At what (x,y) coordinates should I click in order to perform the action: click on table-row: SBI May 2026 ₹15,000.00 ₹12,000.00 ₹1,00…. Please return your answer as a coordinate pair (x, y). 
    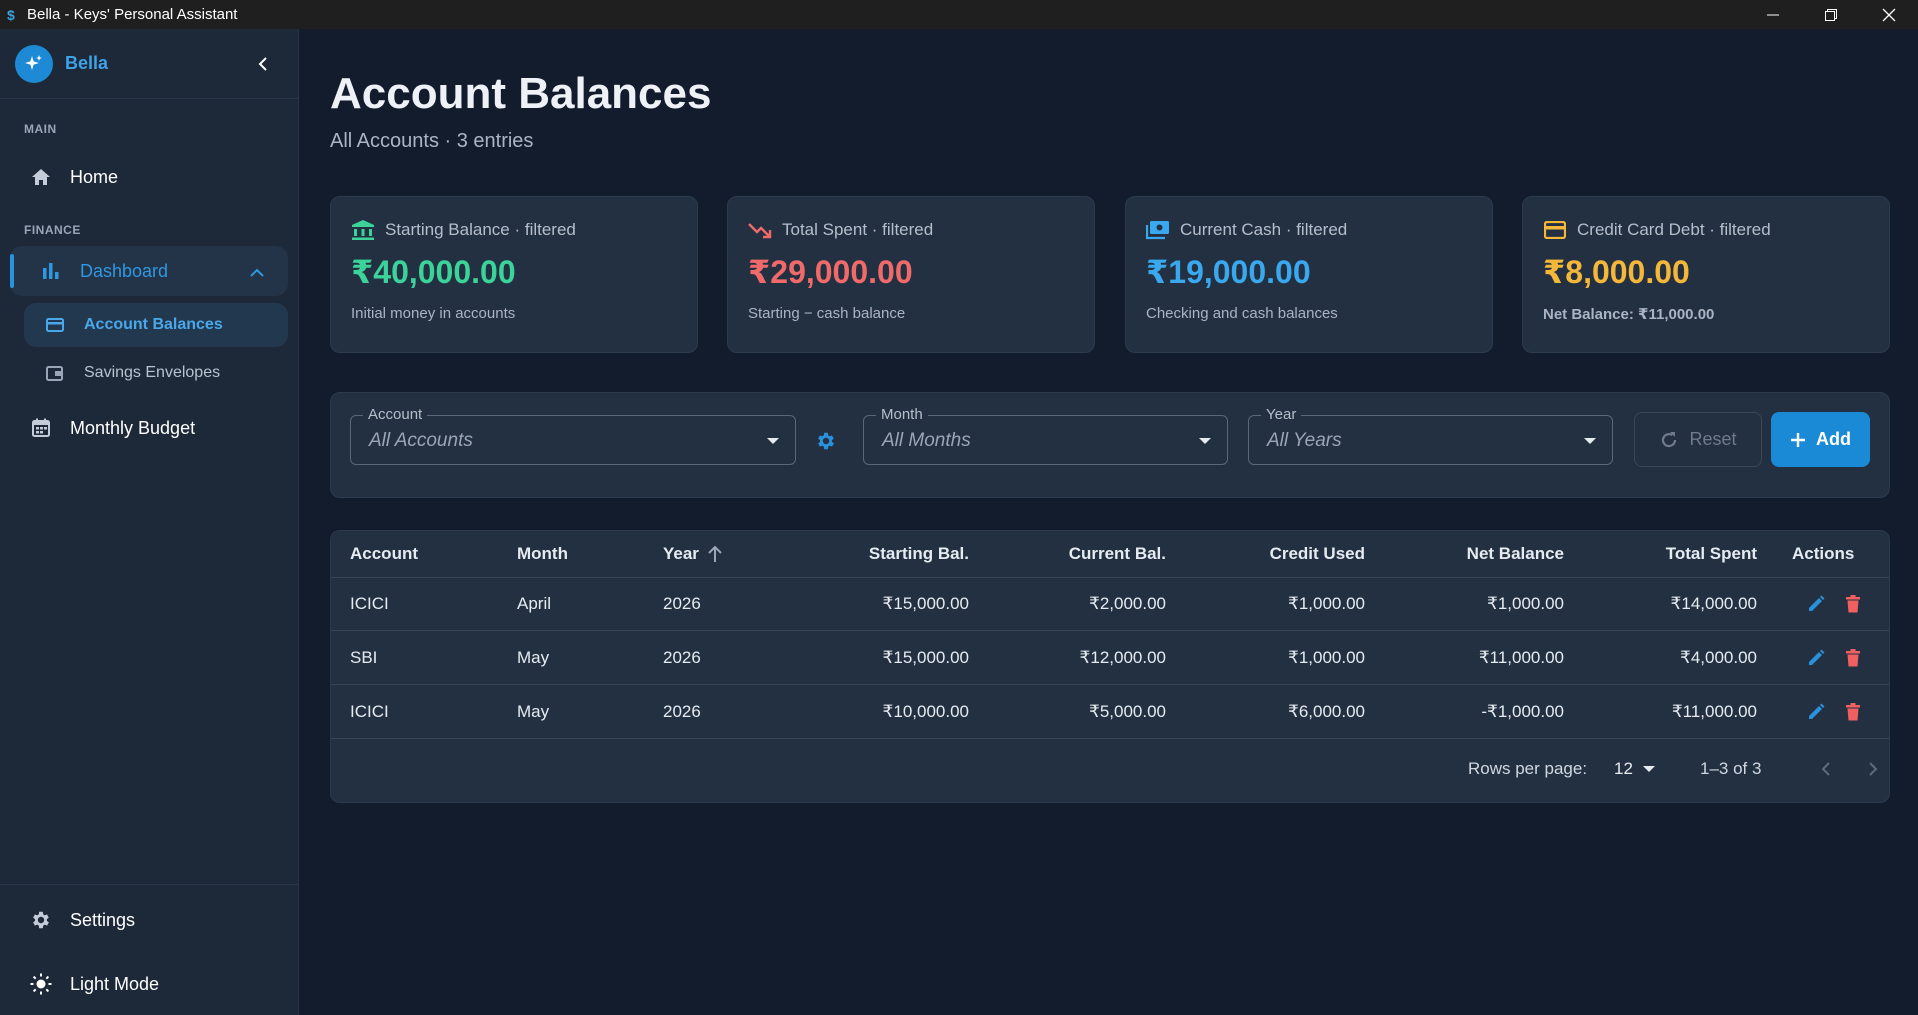
    Looking at the image, I should click on (1110, 658).